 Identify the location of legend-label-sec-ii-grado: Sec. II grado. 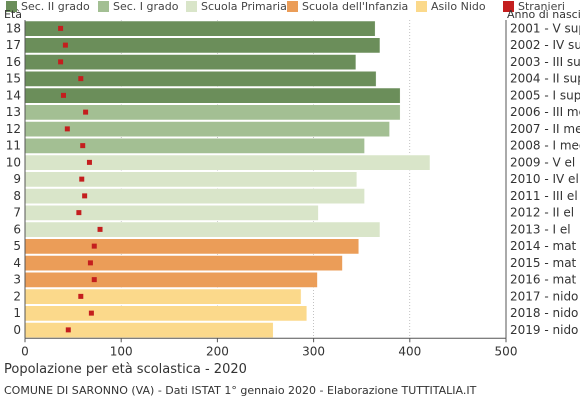
(55, 6).